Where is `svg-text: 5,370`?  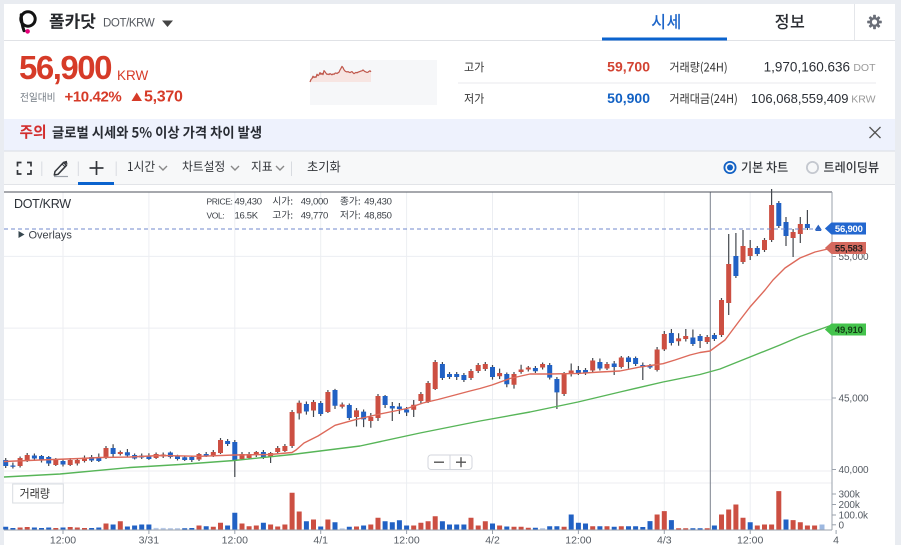
svg-text: 5,370 is located at coordinates (163, 97).